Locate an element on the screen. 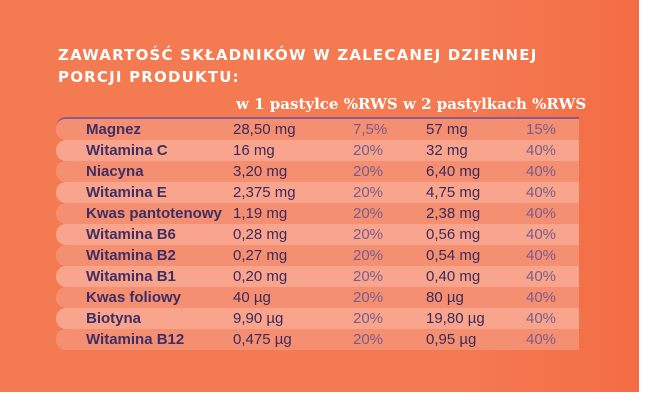  amount-2-pastilles: 80 µg is located at coordinates (445, 297).